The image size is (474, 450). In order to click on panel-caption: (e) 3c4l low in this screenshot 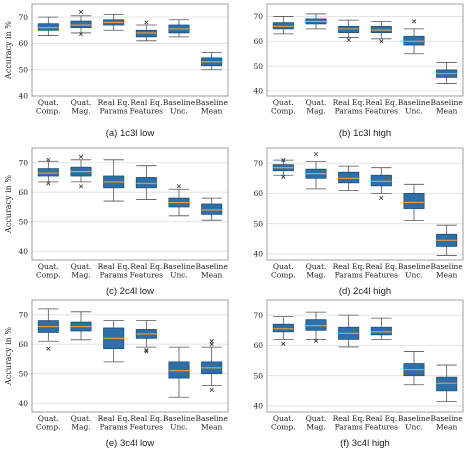, I will do `click(130, 443)`.